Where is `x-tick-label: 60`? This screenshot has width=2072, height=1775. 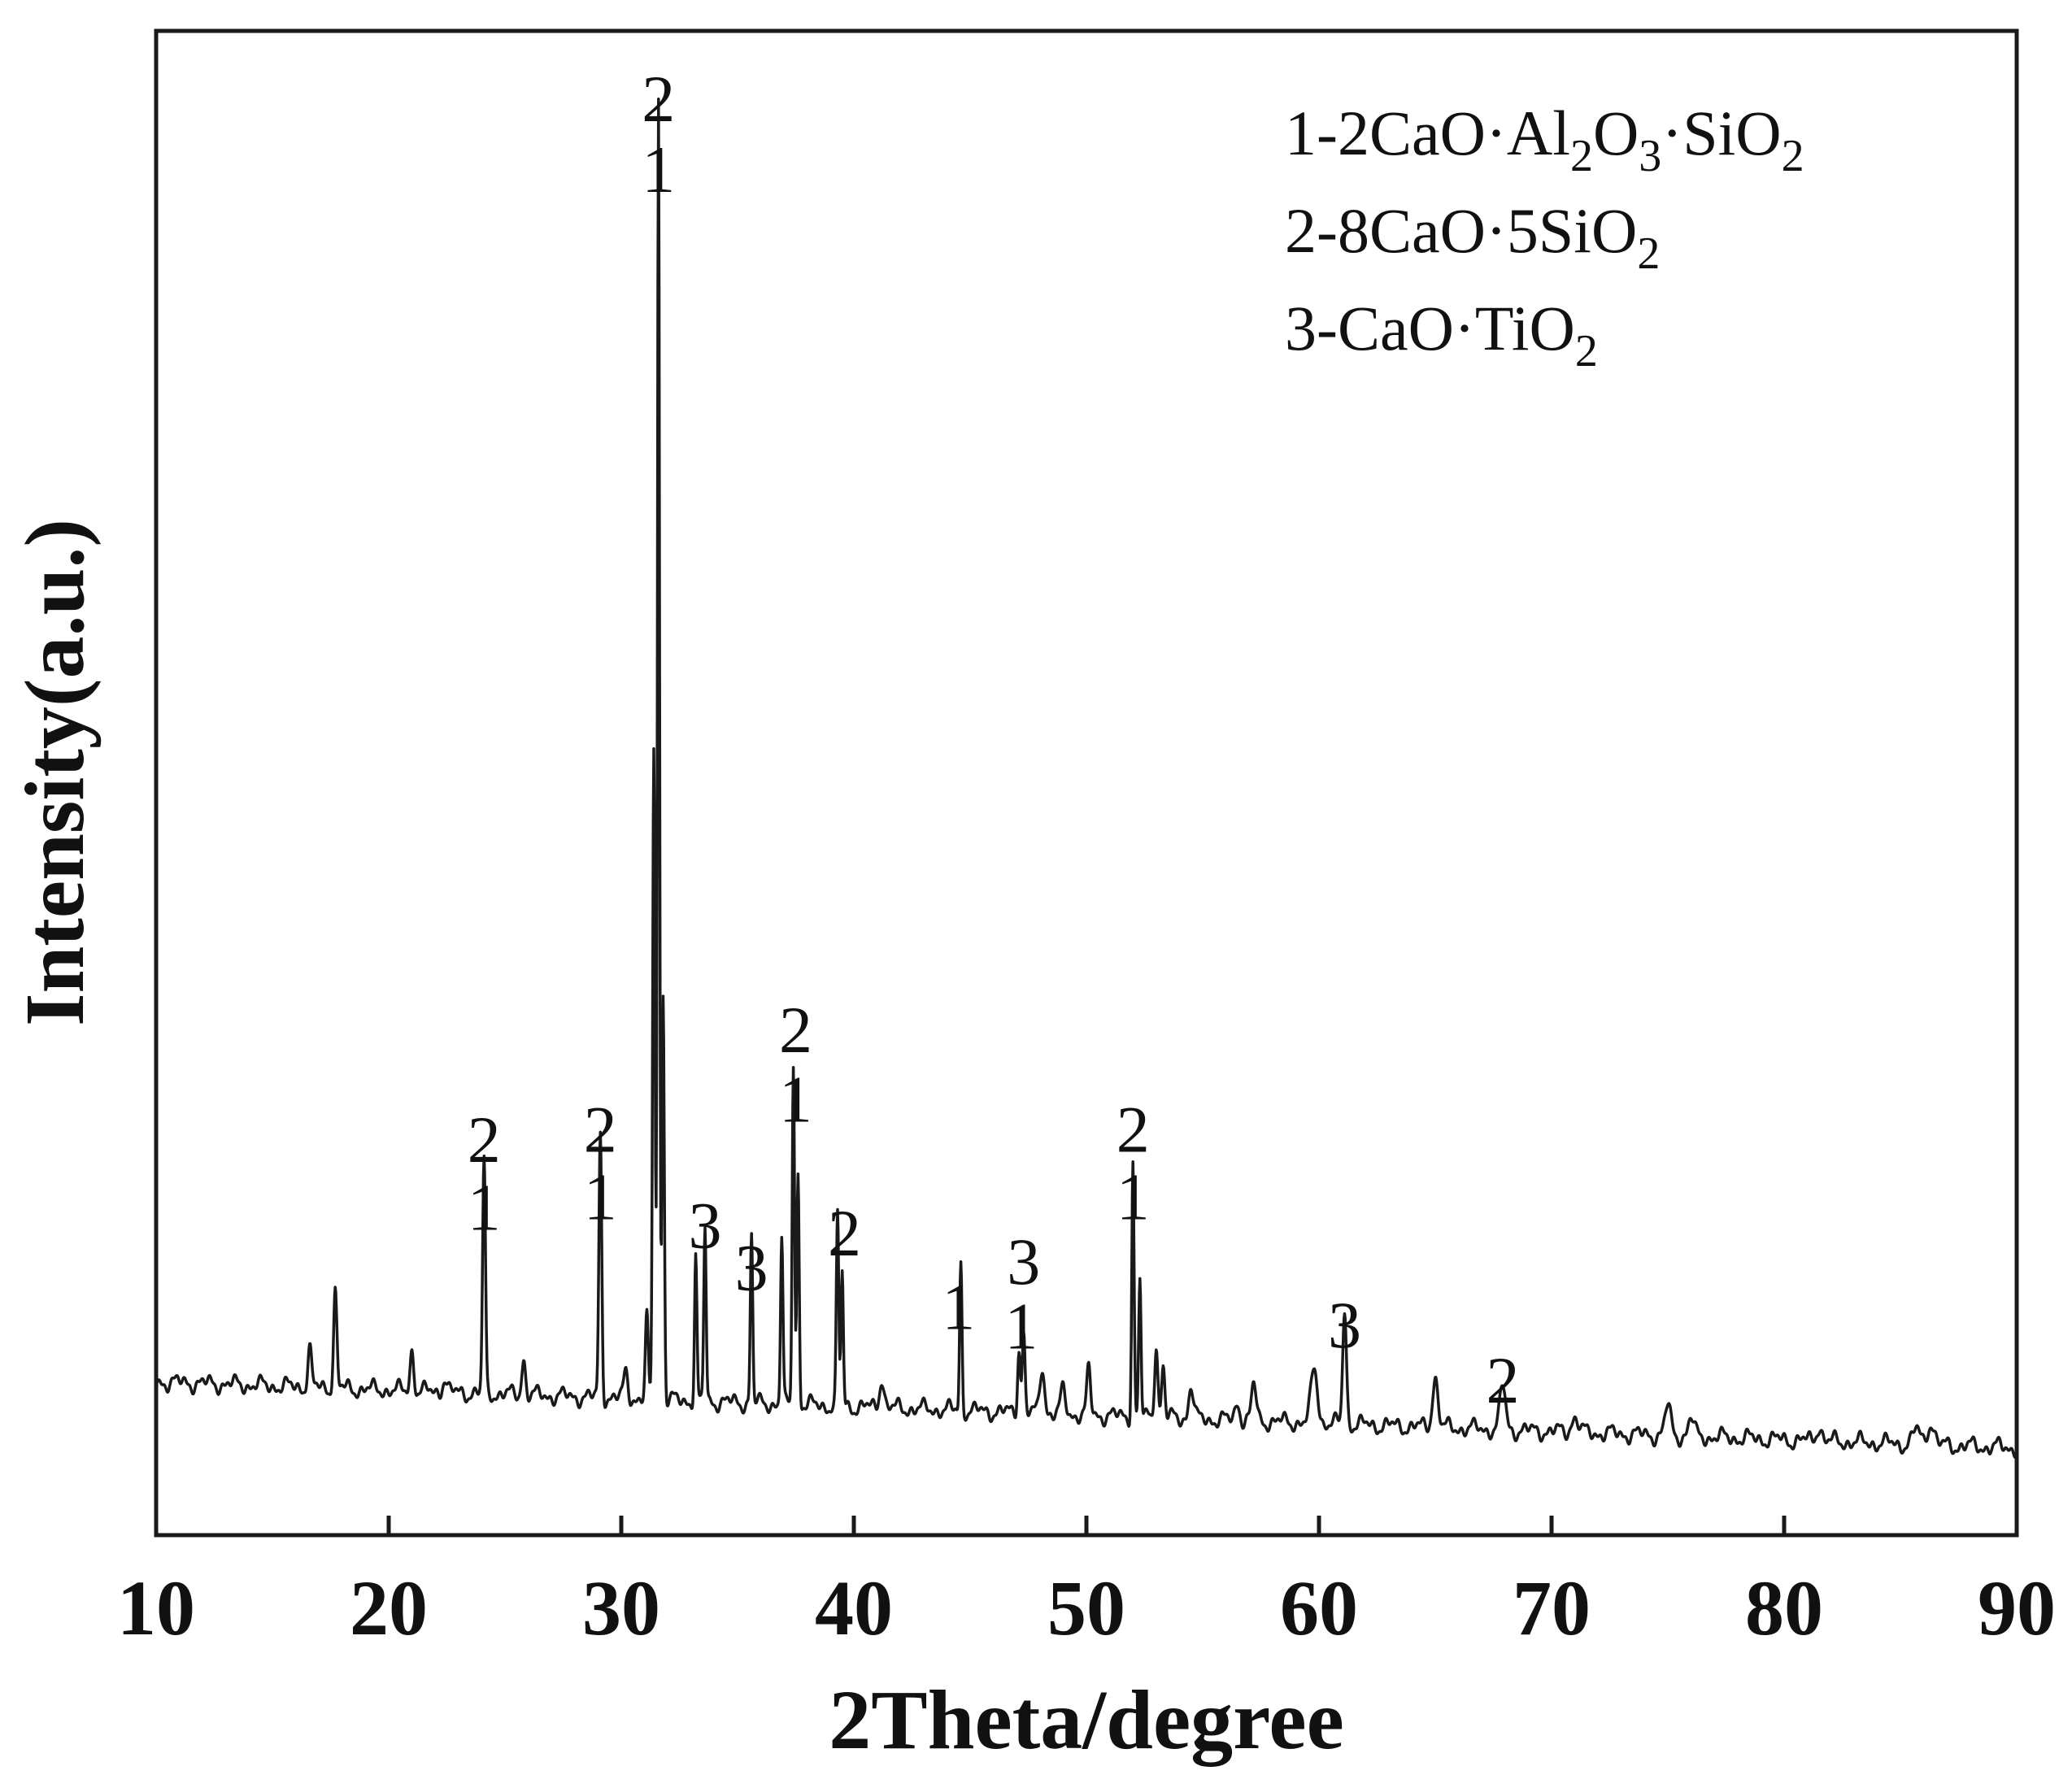 x-tick-label: 60 is located at coordinates (1319, 1607).